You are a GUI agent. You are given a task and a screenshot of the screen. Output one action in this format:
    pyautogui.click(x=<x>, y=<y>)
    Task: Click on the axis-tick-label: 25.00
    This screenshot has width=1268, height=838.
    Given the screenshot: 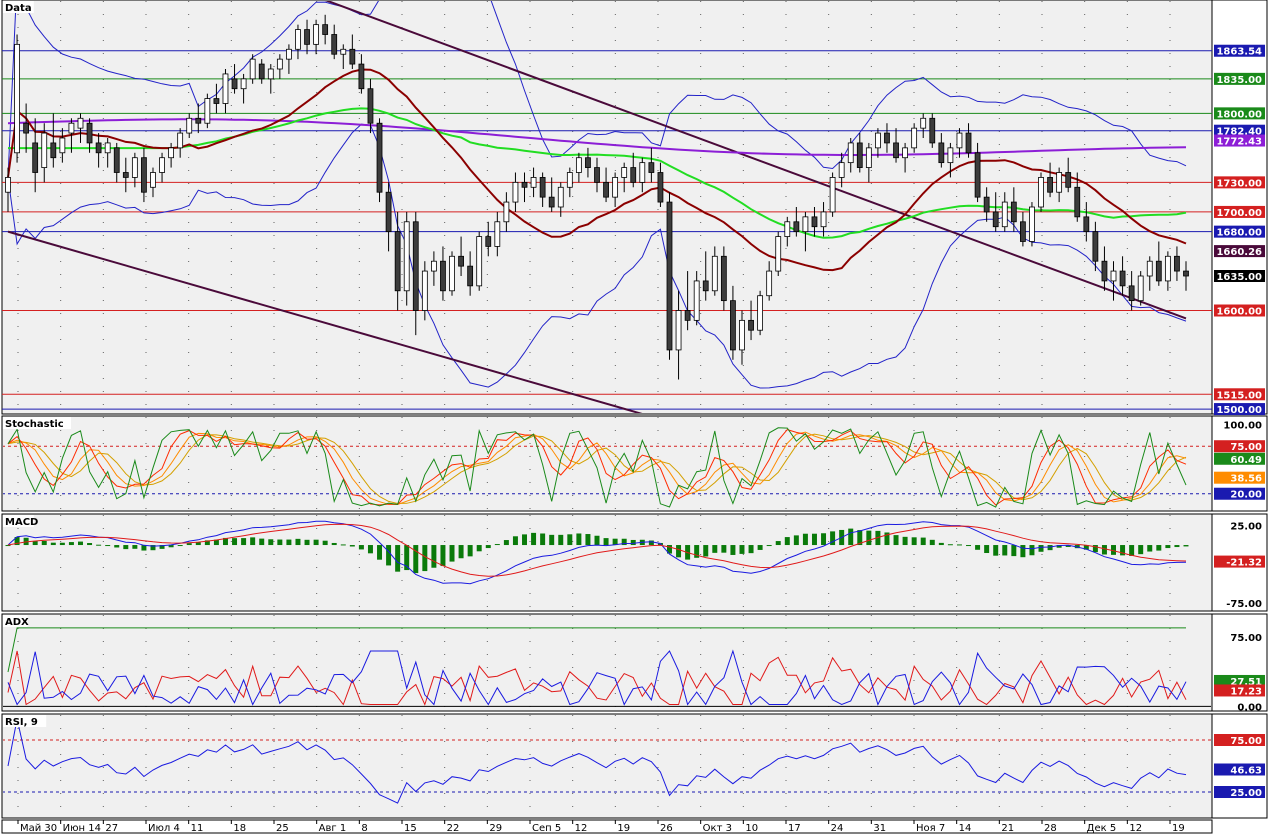 What is the action you would take?
    pyautogui.click(x=1246, y=527)
    